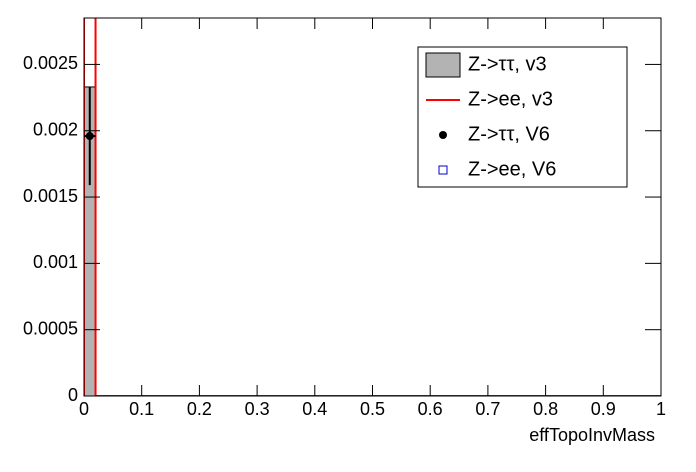 This screenshot has width=696, height=472. What do you see at coordinates (50, 63) in the screenshot?
I see `y-tick-label: 0.0025` at bounding box center [50, 63].